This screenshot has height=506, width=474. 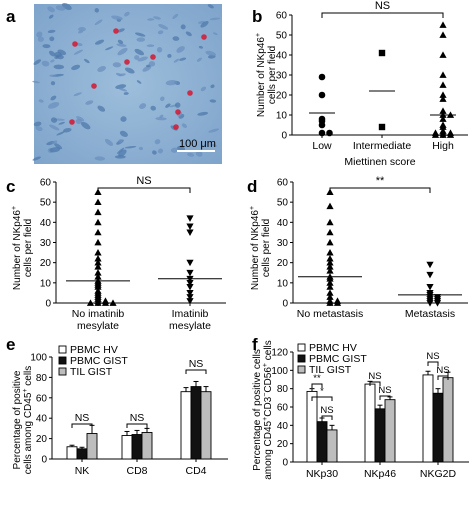 I want to click on y-tick-label: 10, so click(x=46, y=283).